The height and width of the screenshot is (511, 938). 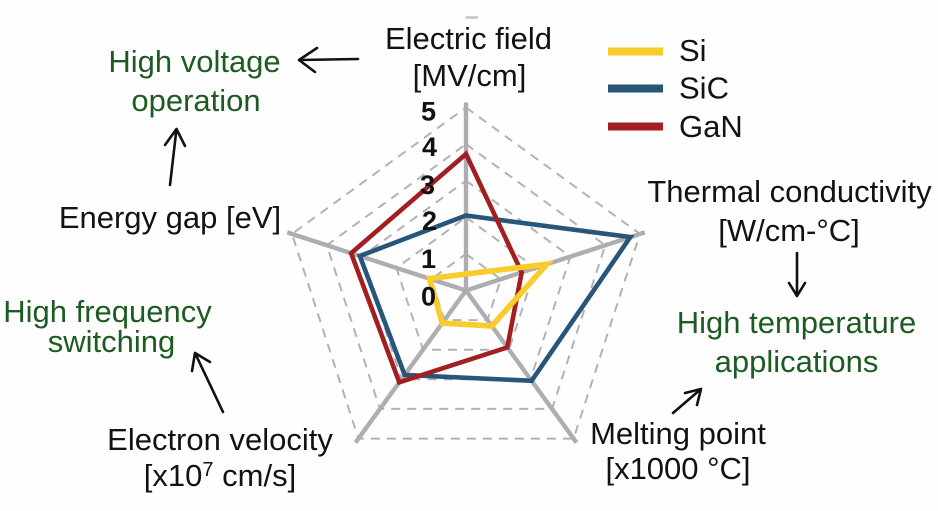 What do you see at coordinates (789, 230) in the screenshot?
I see `svg-text: [W/cm-°C]` at bounding box center [789, 230].